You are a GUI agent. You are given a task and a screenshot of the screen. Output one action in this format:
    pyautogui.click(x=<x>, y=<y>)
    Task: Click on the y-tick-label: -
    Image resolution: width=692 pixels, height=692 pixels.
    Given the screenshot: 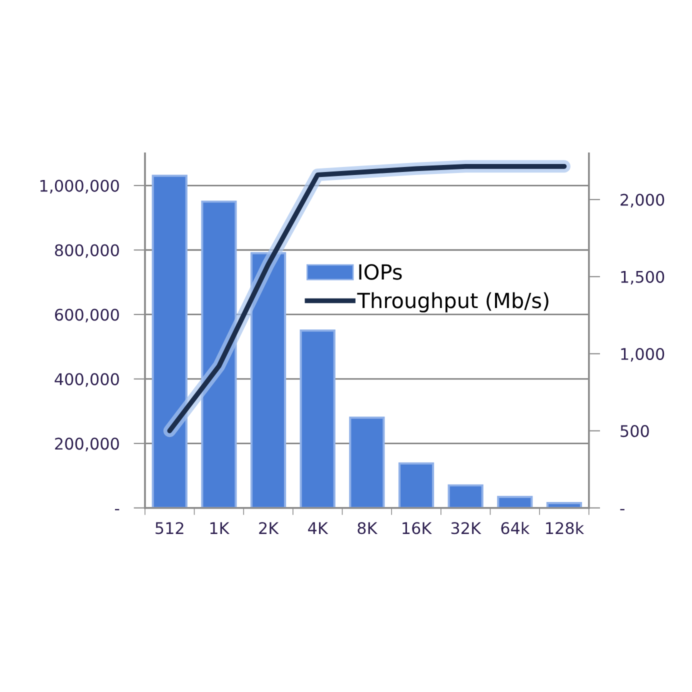 What is the action you would take?
    pyautogui.click(x=117, y=509)
    